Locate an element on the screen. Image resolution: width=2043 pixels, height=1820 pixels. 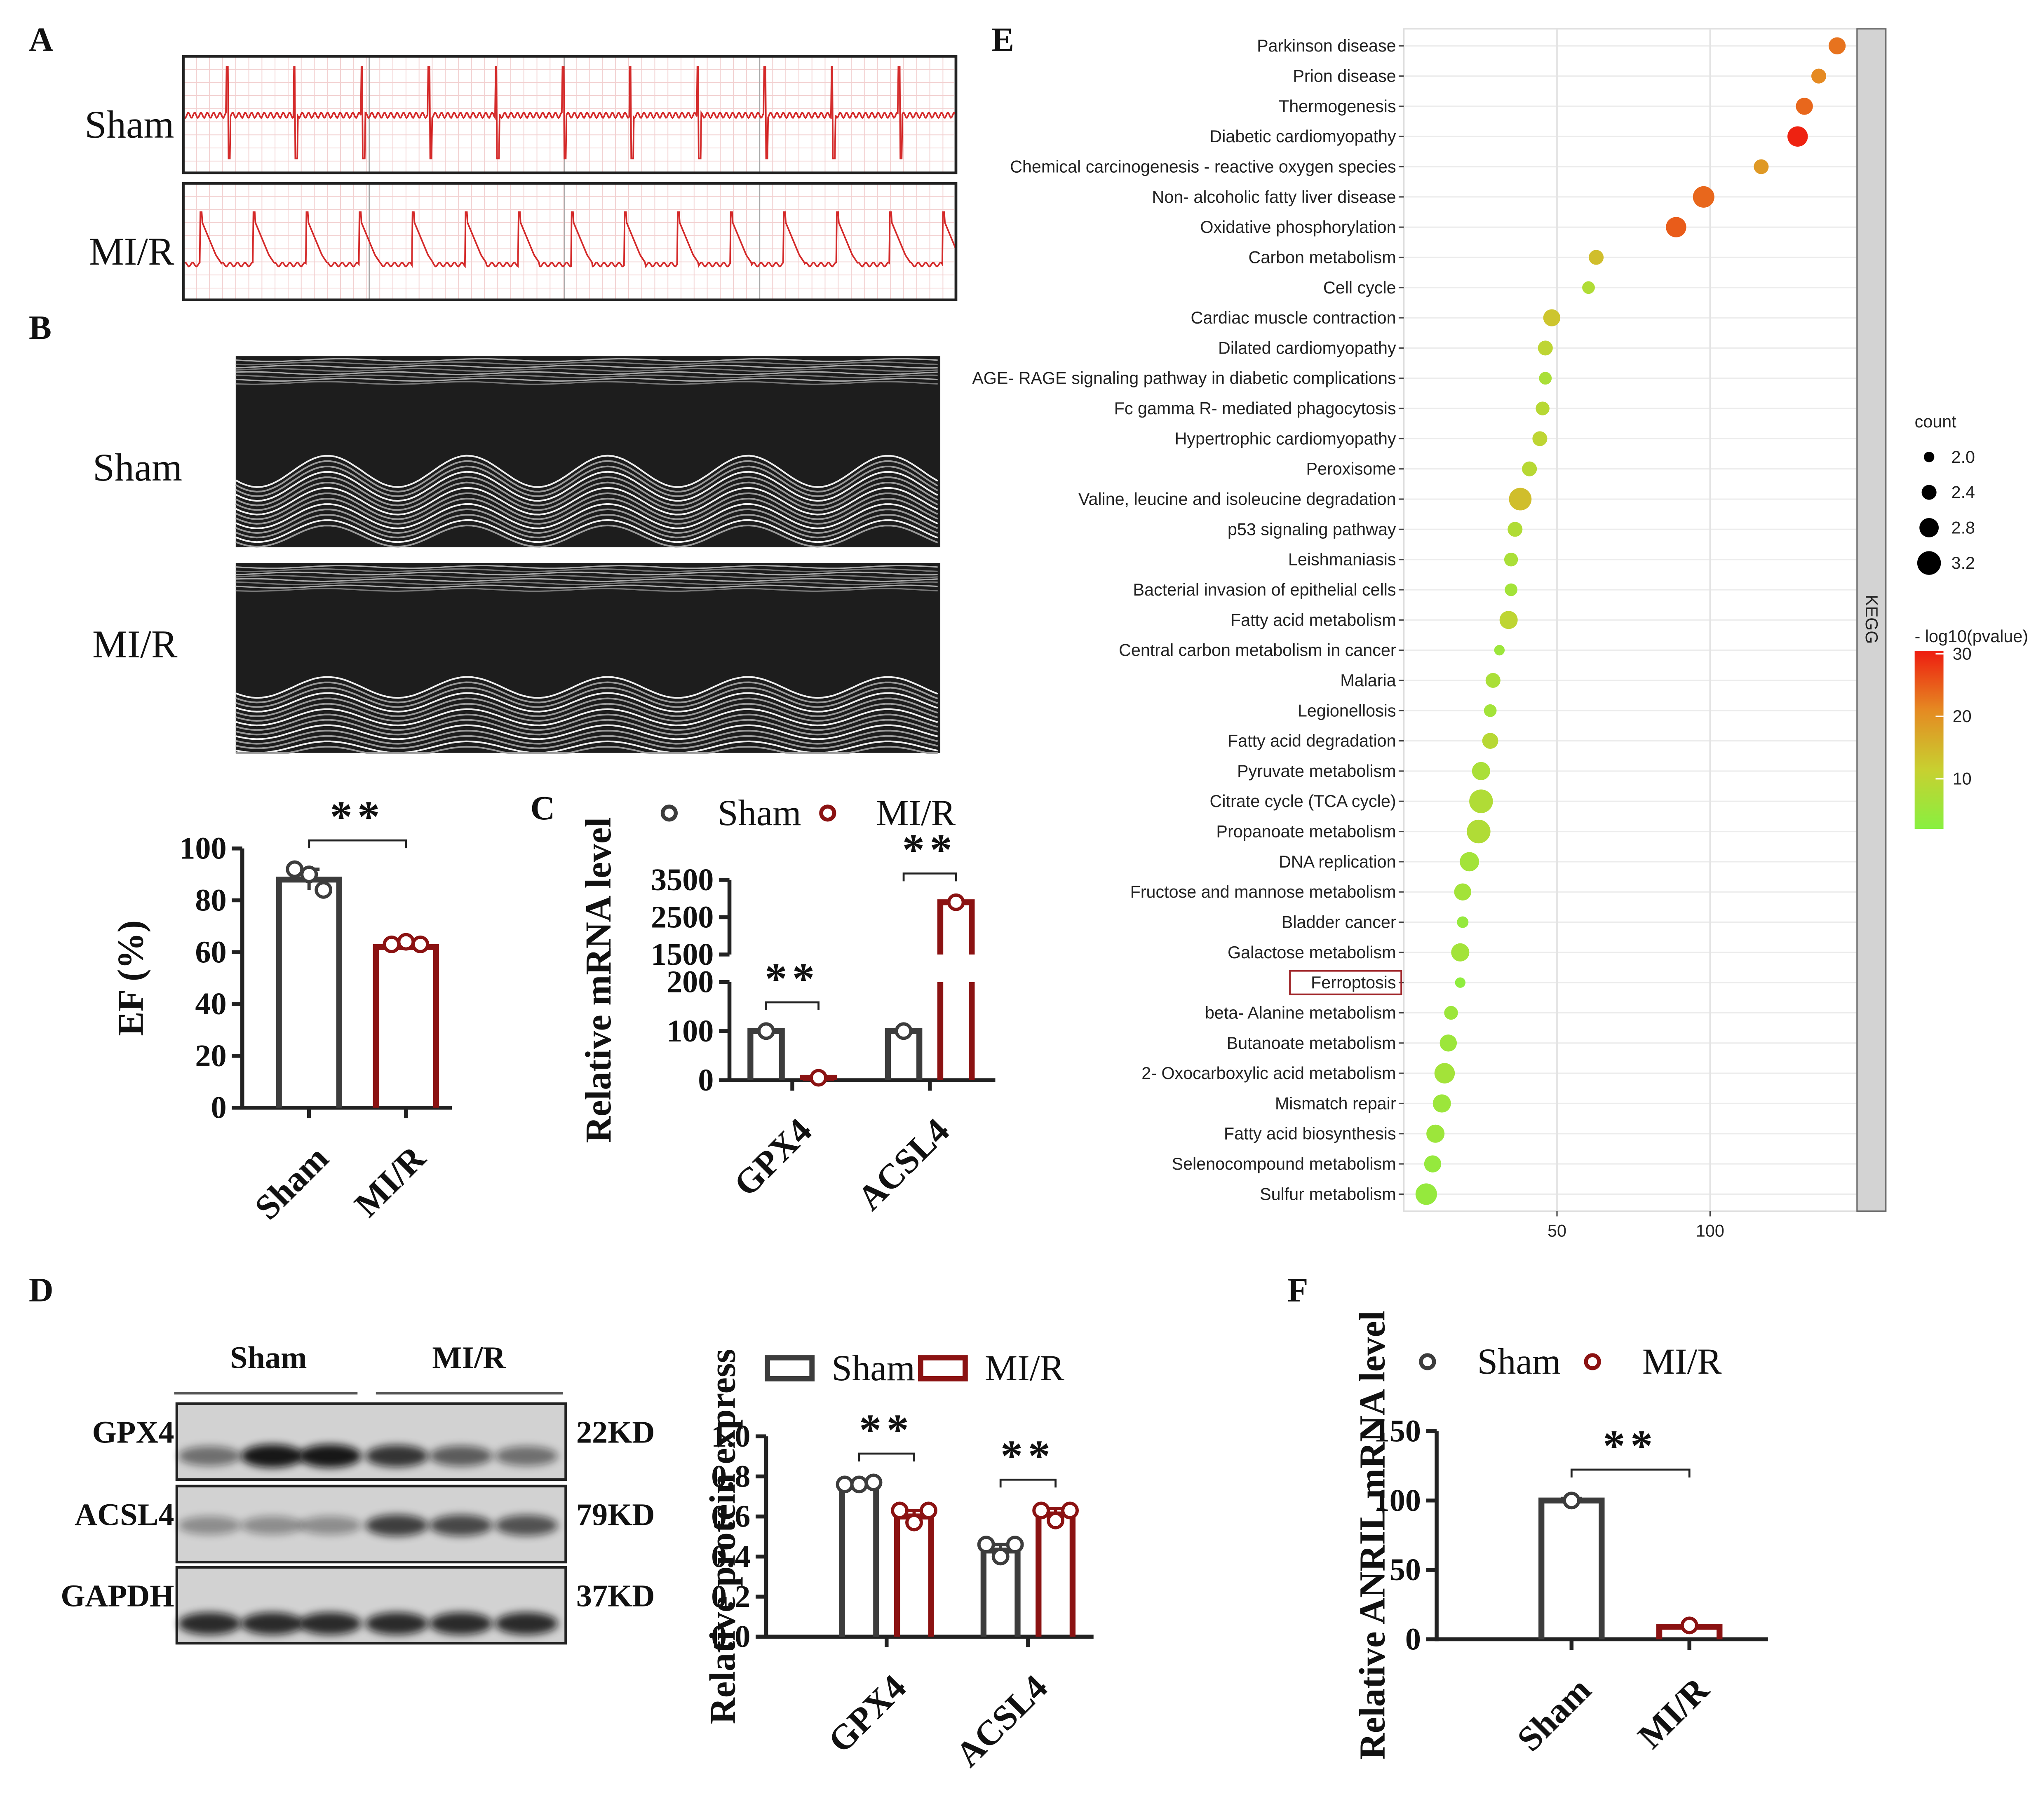
blot-strip is located at coordinates (371, 1441).